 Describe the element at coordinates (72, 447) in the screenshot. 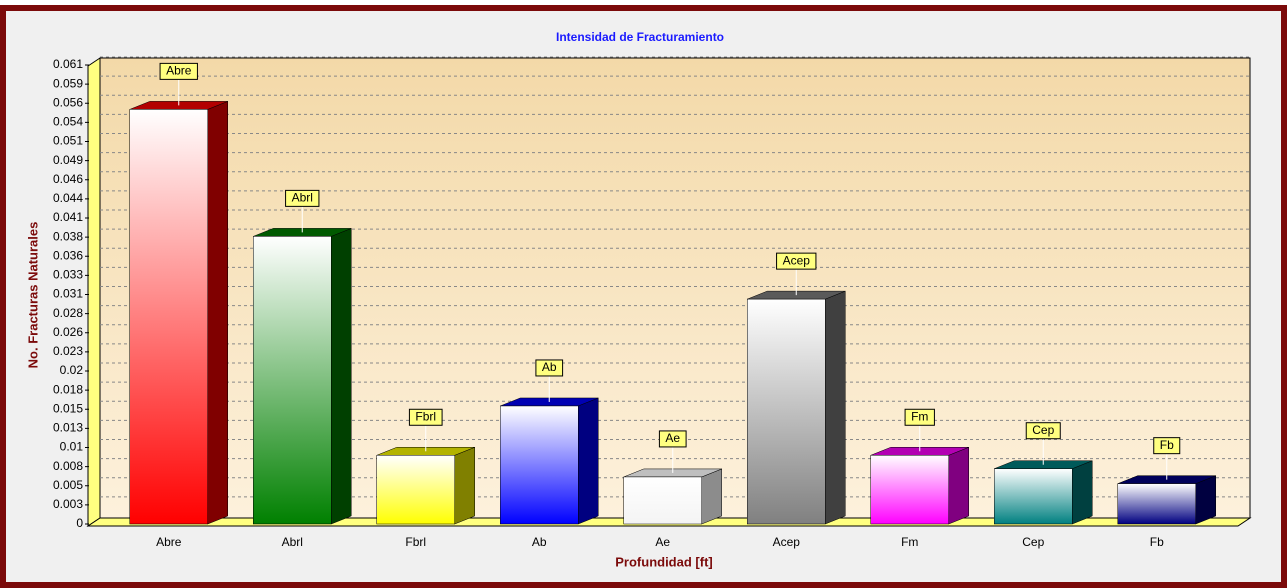

I see `y-tick-label: 0.01` at that location.